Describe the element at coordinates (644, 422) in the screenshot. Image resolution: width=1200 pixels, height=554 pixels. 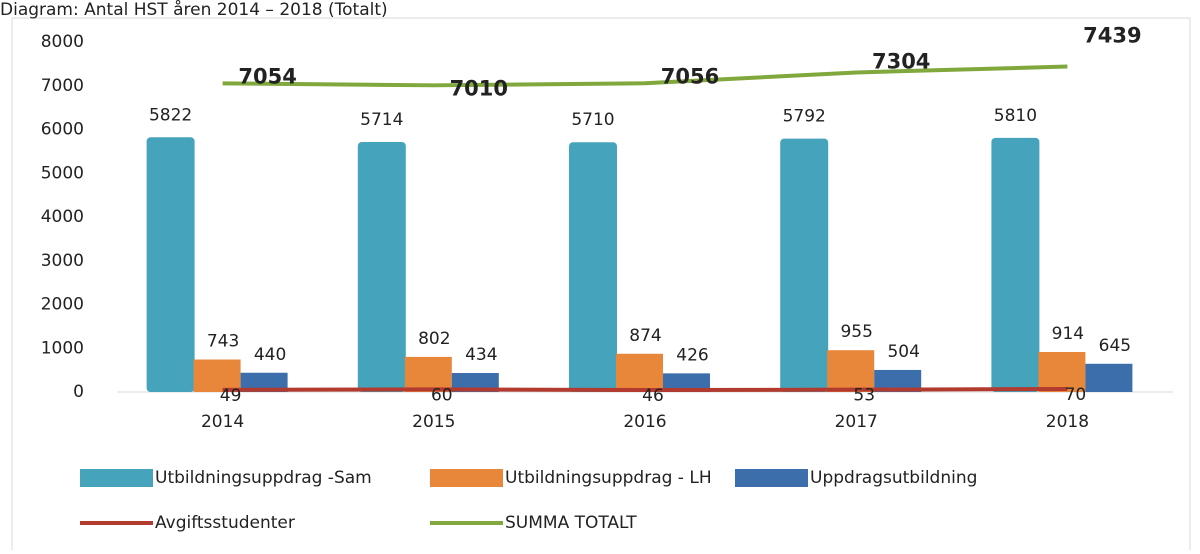
I see `x-tick-label: 2016` at that location.